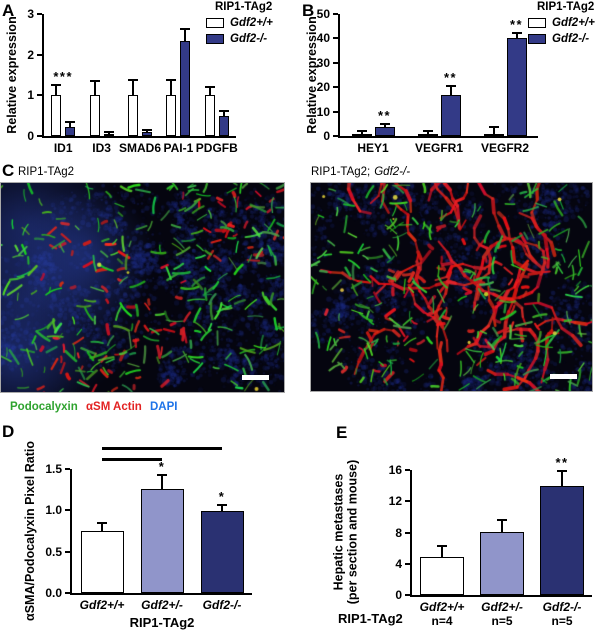  I want to click on bar-ID1-Gdf2-/-, so click(70, 131).